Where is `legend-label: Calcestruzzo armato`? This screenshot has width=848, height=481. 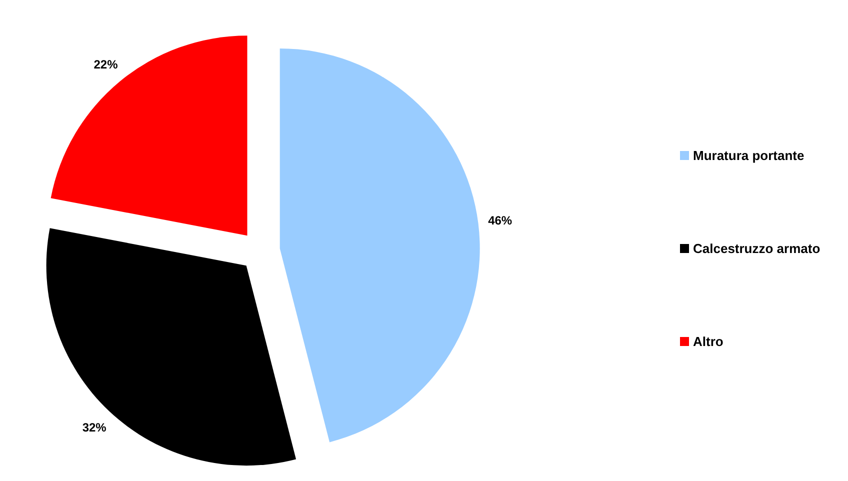
legend-label: Calcestruzzo armato is located at coordinates (756, 248).